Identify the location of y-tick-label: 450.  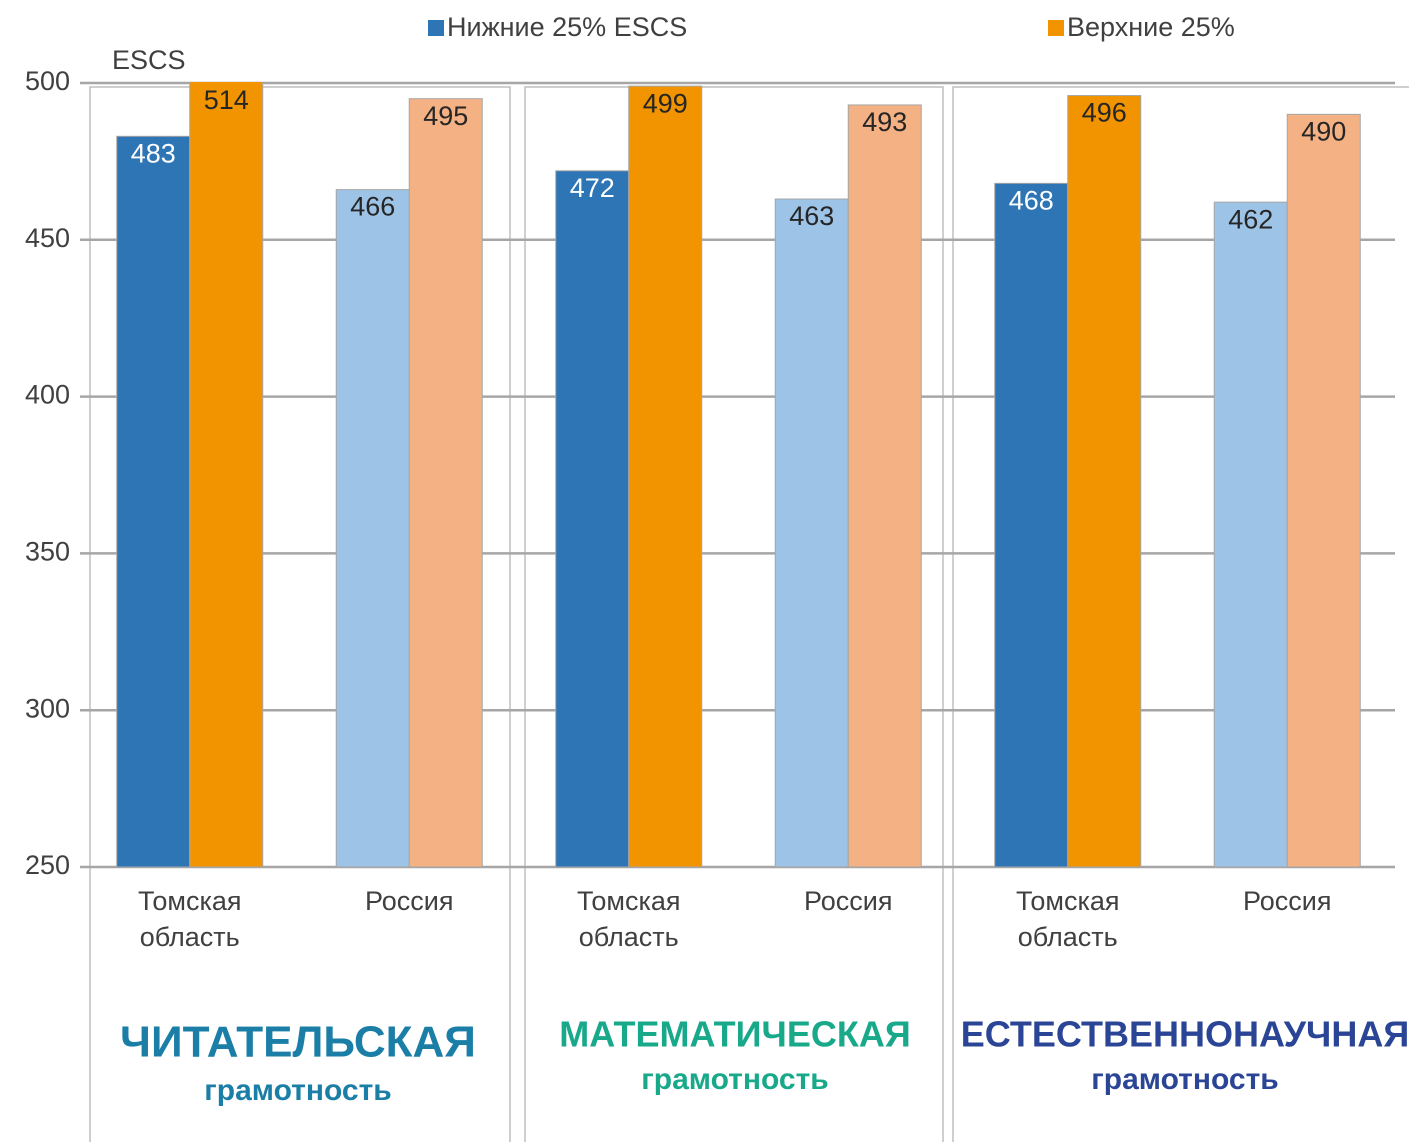
(47, 238).